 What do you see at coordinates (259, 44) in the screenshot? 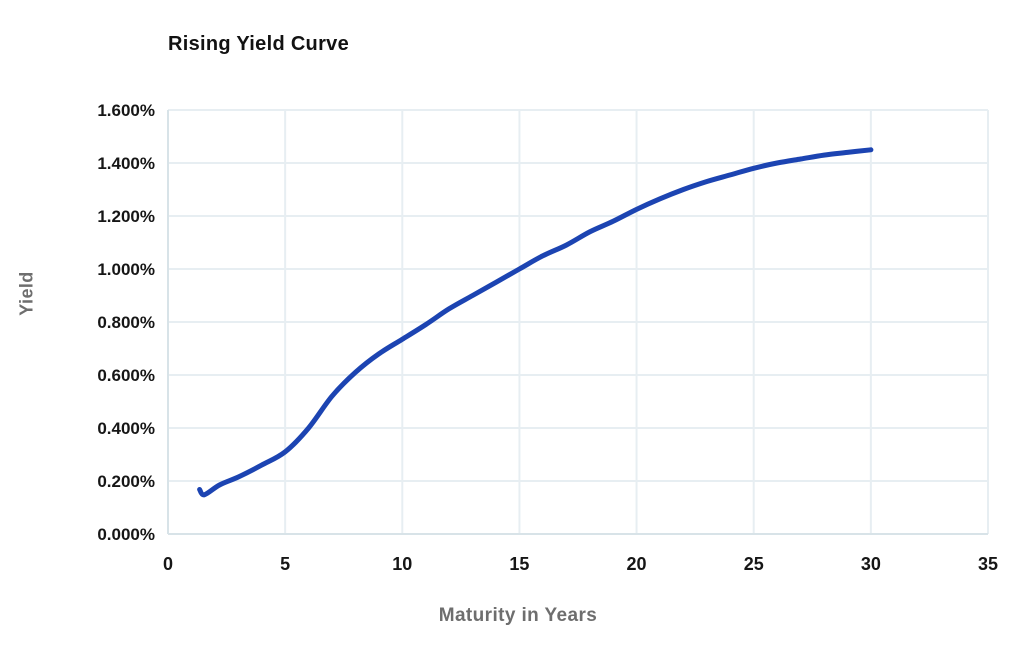
I see `chart-title: Rising Yield Curve` at bounding box center [259, 44].